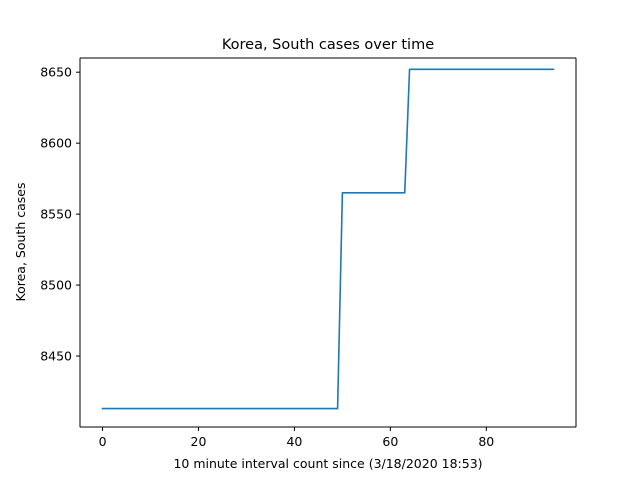 The width and height of the screenshot is (640, 480). What do you see at coordinates (486, 441) in the screenshot?
I see `x-tick-label: 80` at bounding box center [486, 441].